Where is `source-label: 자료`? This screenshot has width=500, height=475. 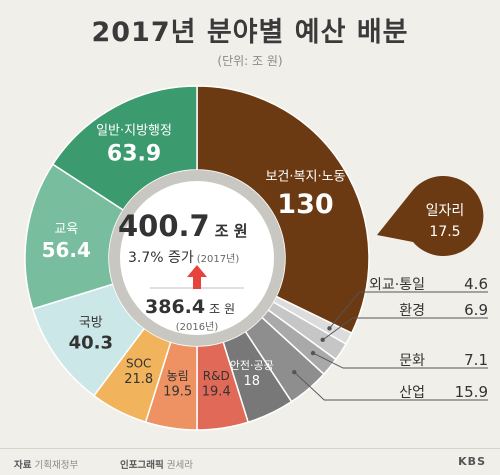
source-label: 자료 is located at coordinates (23, 465).